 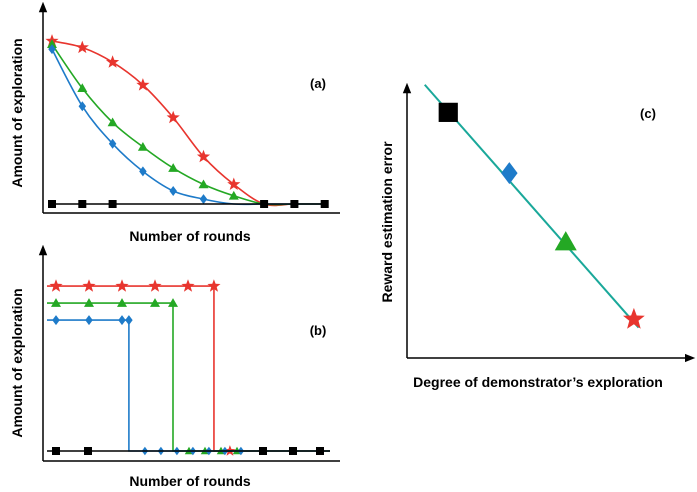 I want to click on panel-c-point-square, so click(x=448, y=112).